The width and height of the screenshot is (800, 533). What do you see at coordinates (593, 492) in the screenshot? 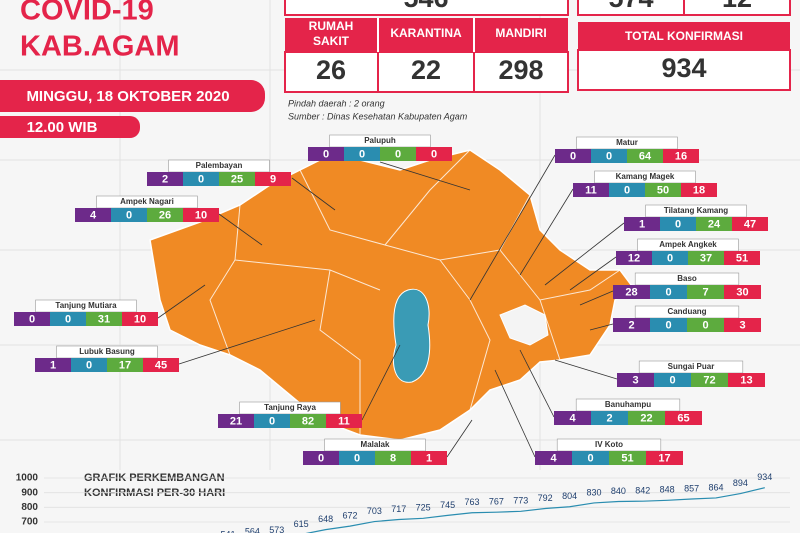
I see `value-label: 830` at bounding box center [593, 492].